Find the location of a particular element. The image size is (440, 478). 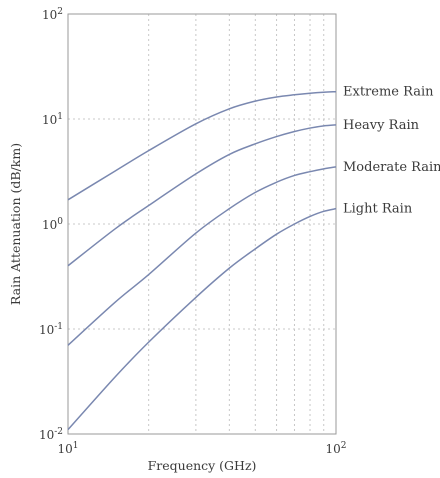

series-label: Extreme Rain is located at coordinates (388, 92).